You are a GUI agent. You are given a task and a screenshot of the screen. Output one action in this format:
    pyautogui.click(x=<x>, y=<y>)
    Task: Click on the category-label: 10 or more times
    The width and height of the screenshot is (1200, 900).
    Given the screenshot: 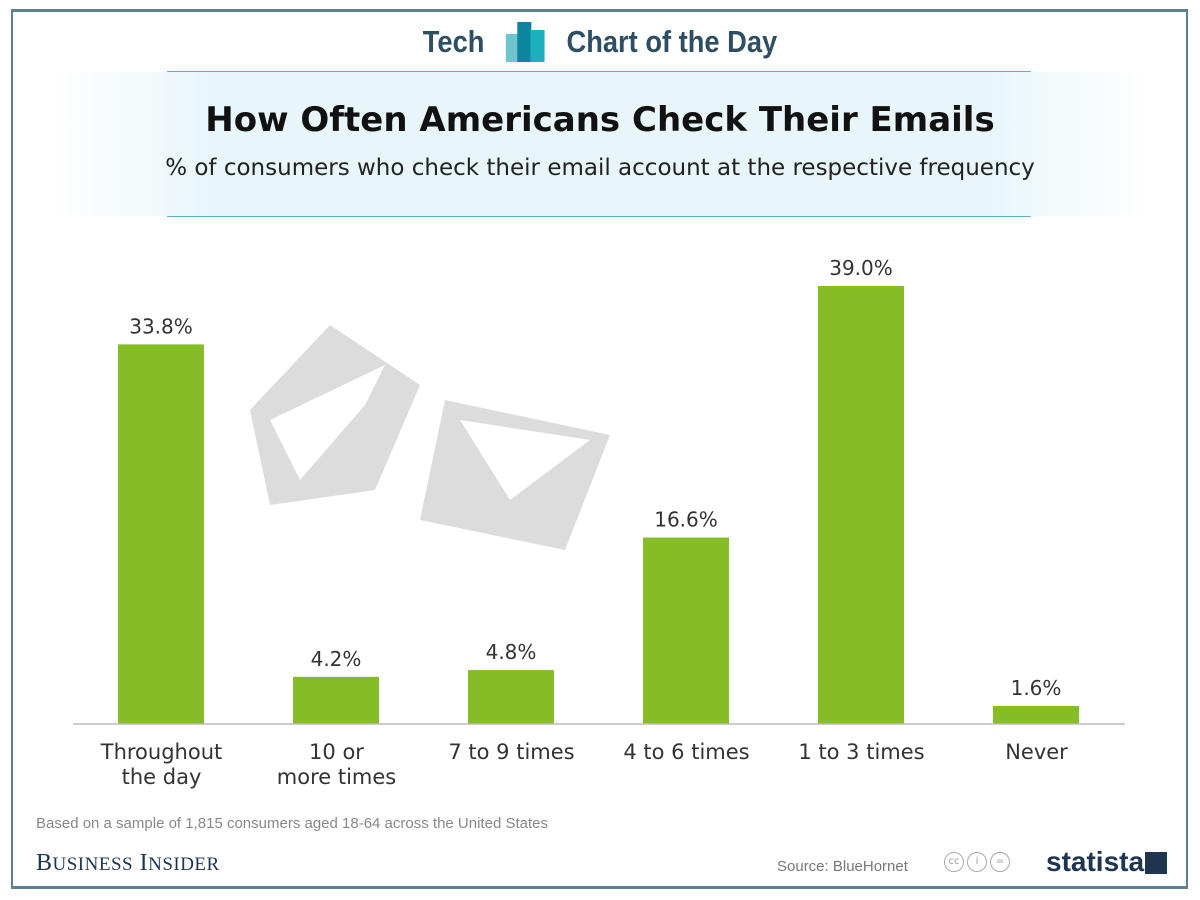 What is the action you would take?
    pyautogui.click(x=336, y=764)
    